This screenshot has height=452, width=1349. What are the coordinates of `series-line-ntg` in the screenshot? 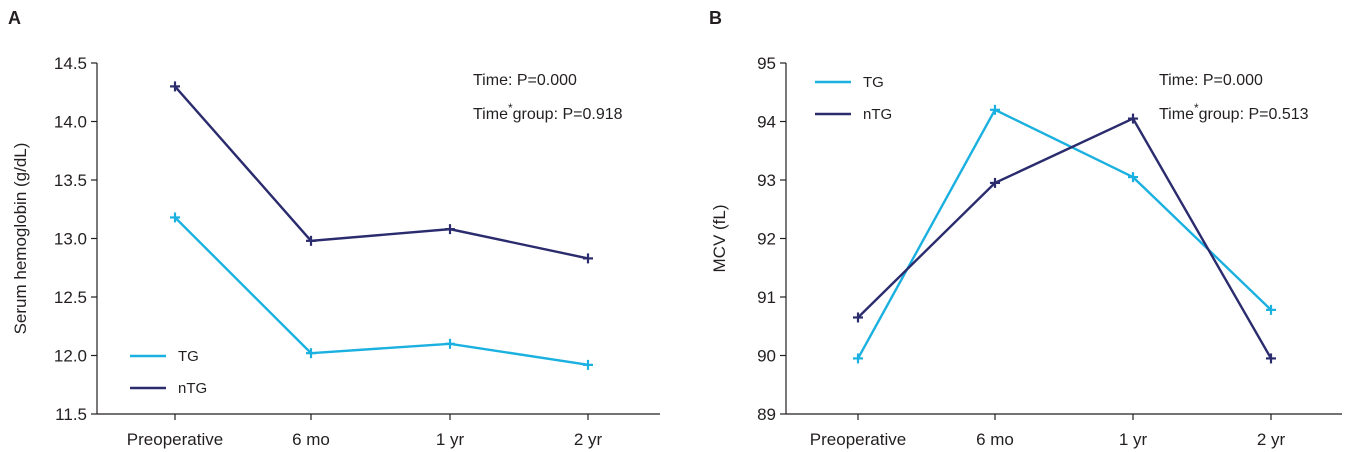 It's located at (381, 172).